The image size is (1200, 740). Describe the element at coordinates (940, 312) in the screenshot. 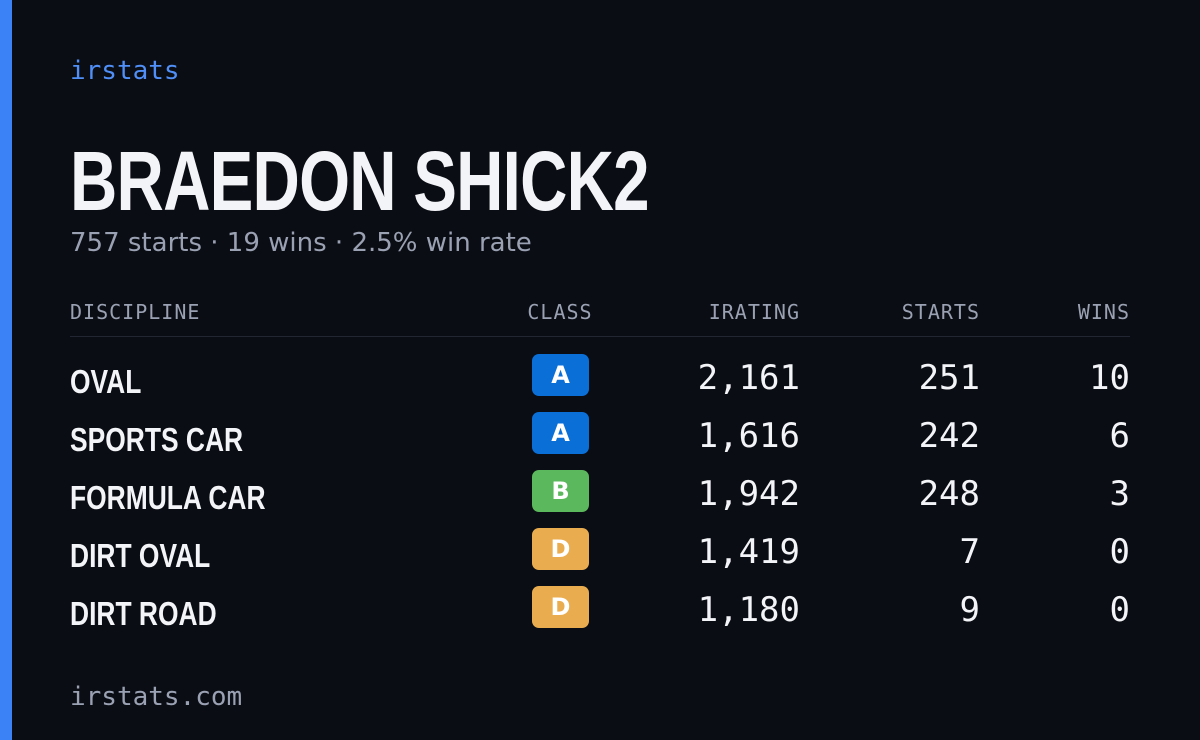

I see `column-header: STARTS` at that location.